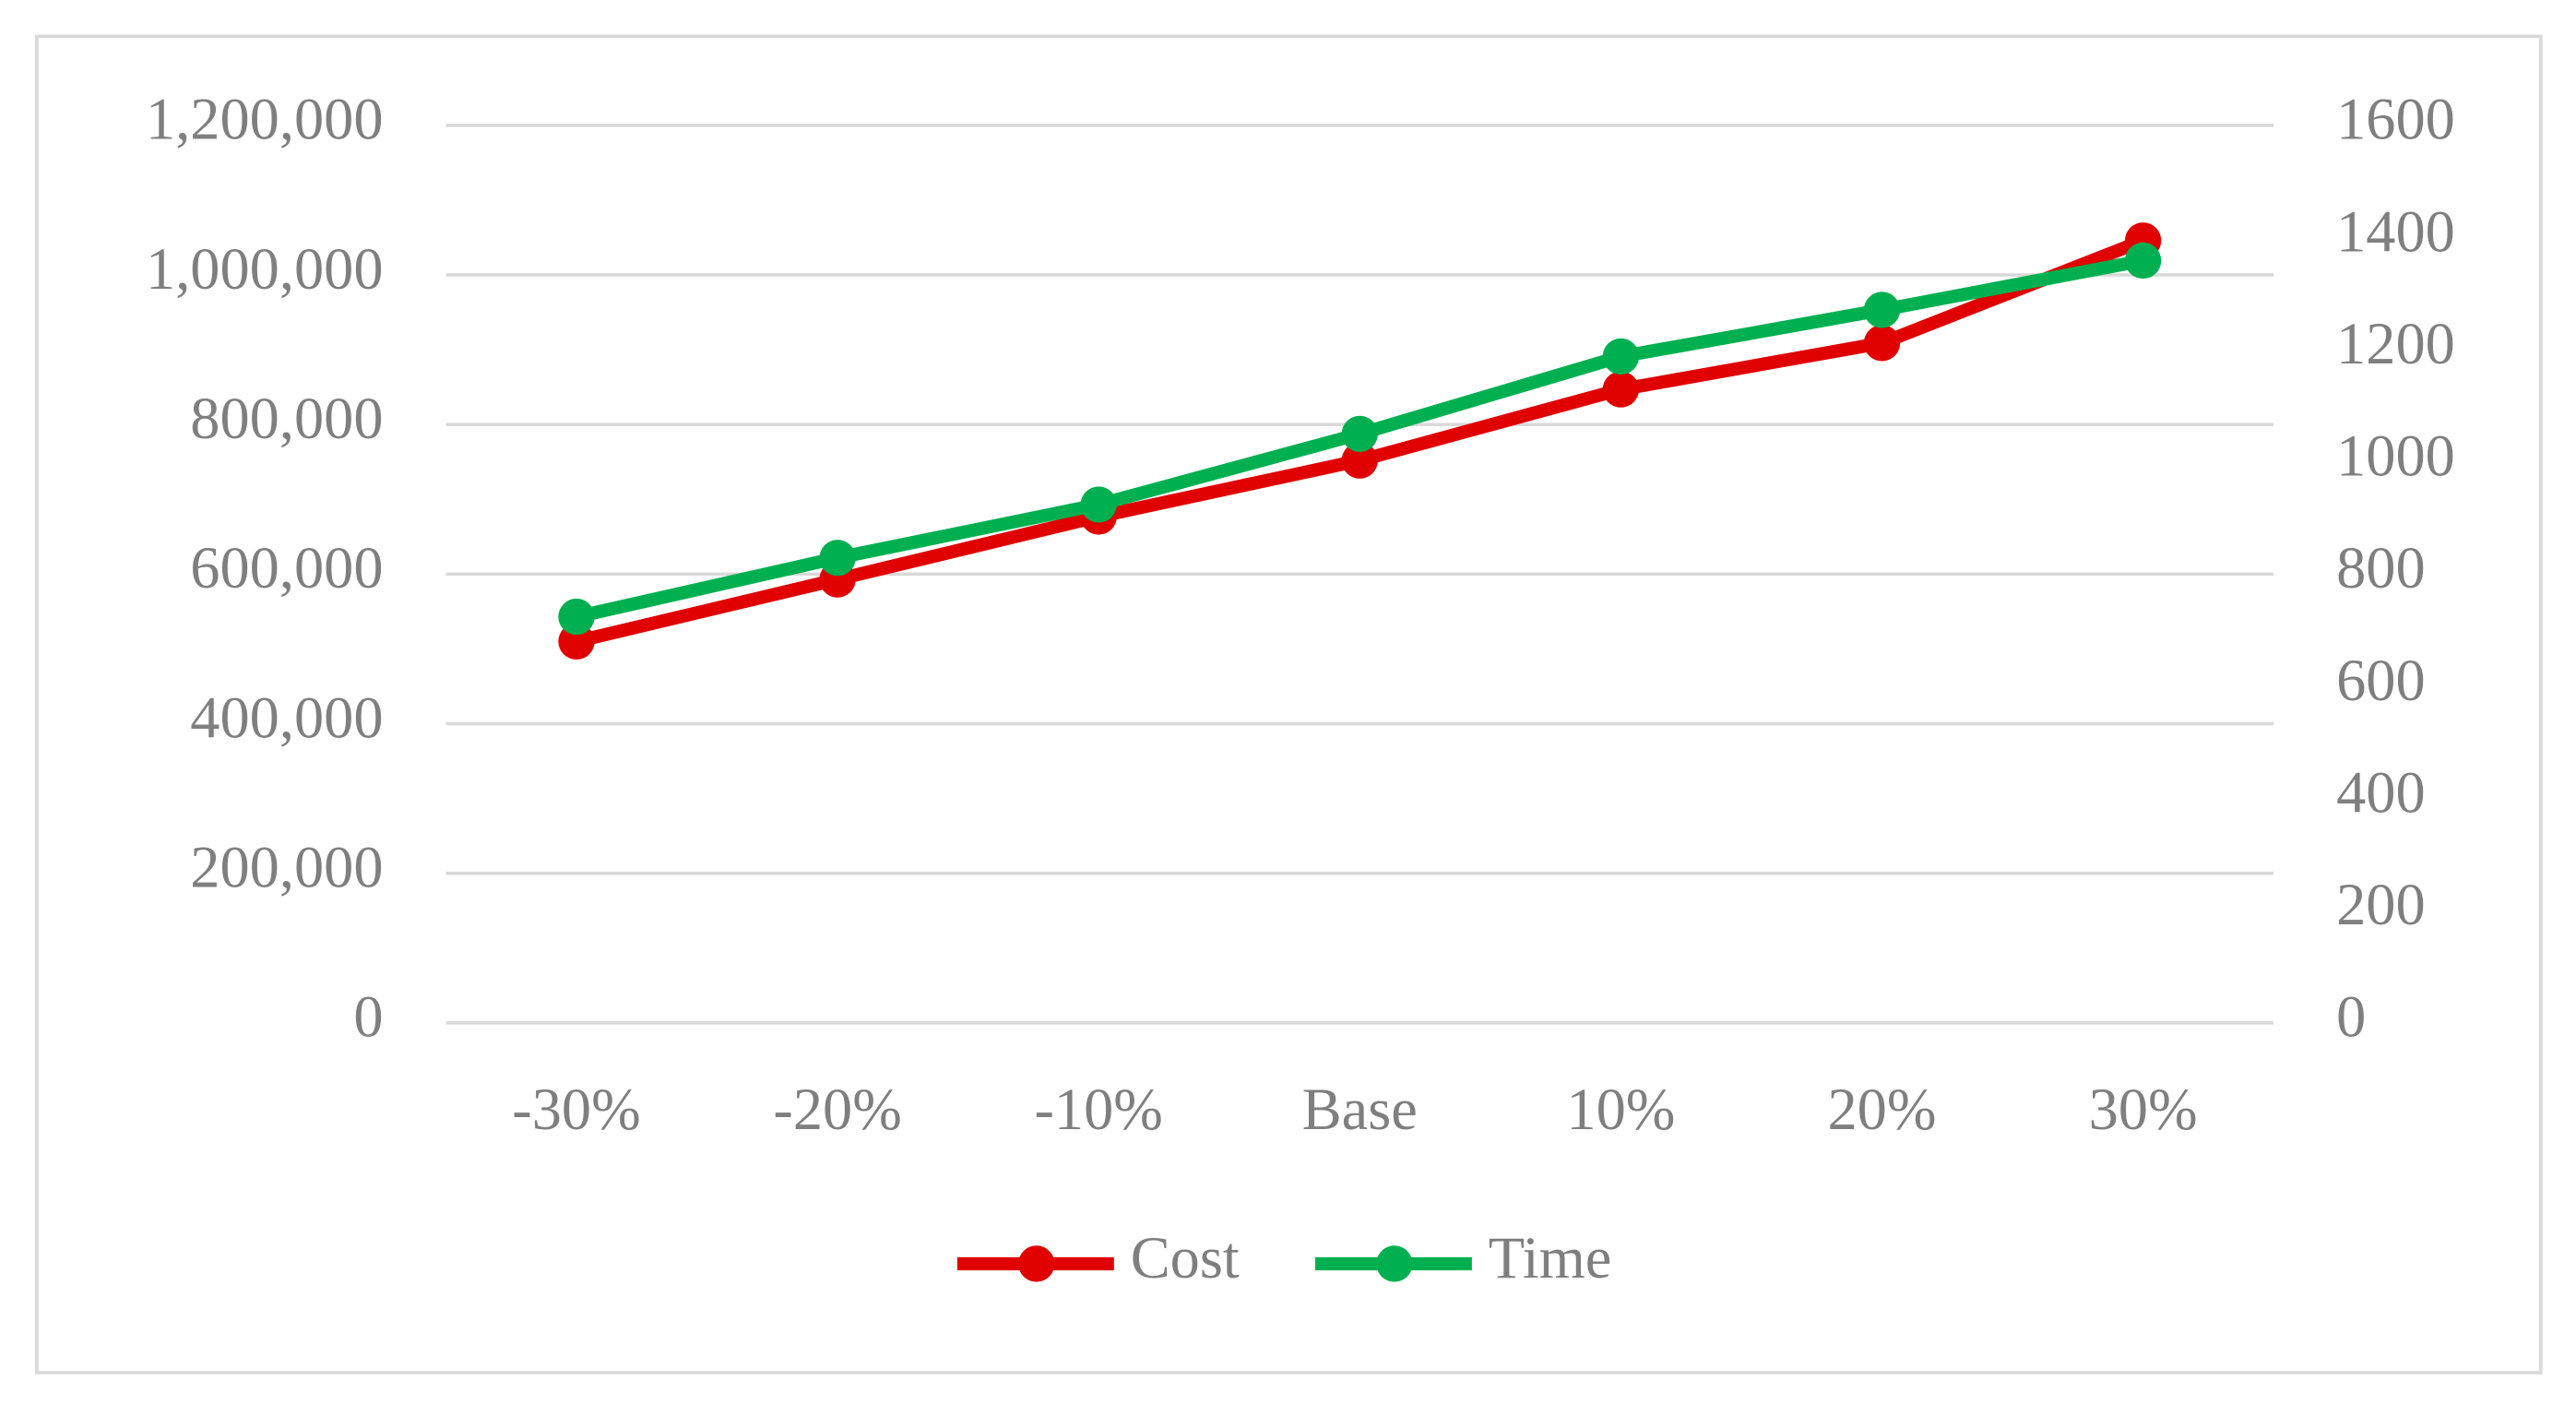 The height and width of the screenshot is (1404, 2576). I want to click on x-tick-label: -30%, so click(576, 1109).